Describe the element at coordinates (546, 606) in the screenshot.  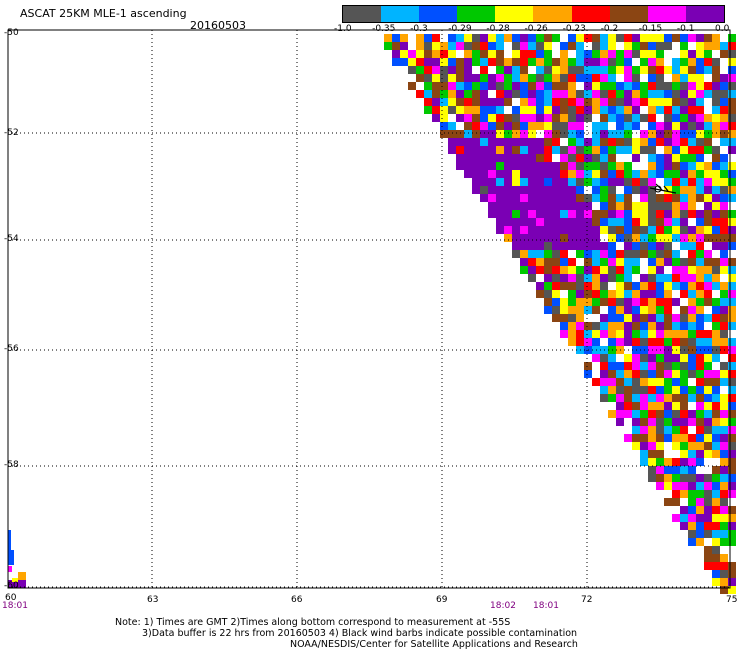
I see `time-label: 18:01` at that location.